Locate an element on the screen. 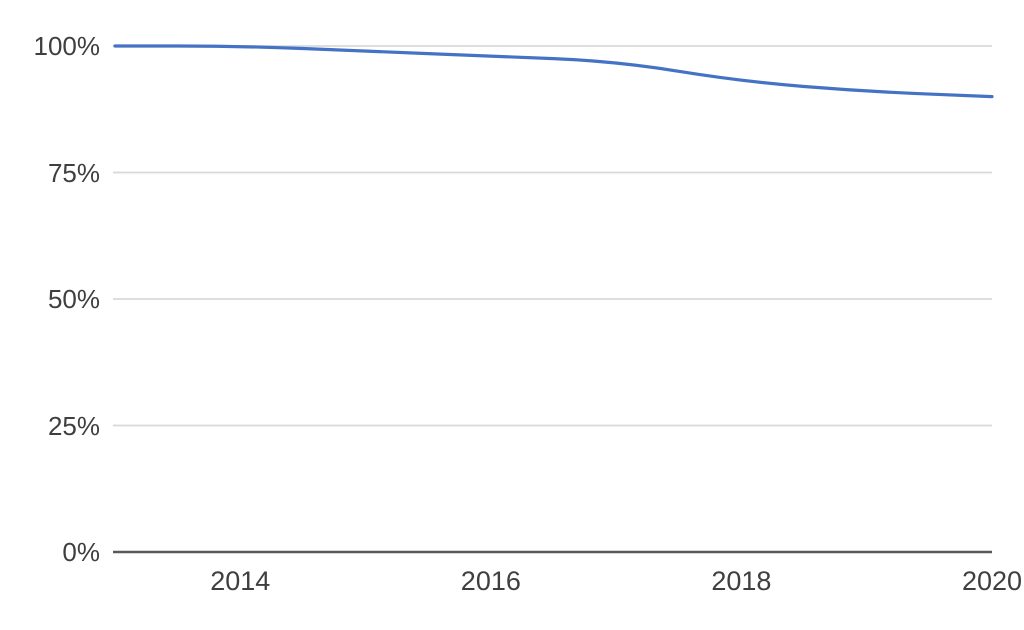  y-tick-label: 0% is located at coordinates (81, 552).